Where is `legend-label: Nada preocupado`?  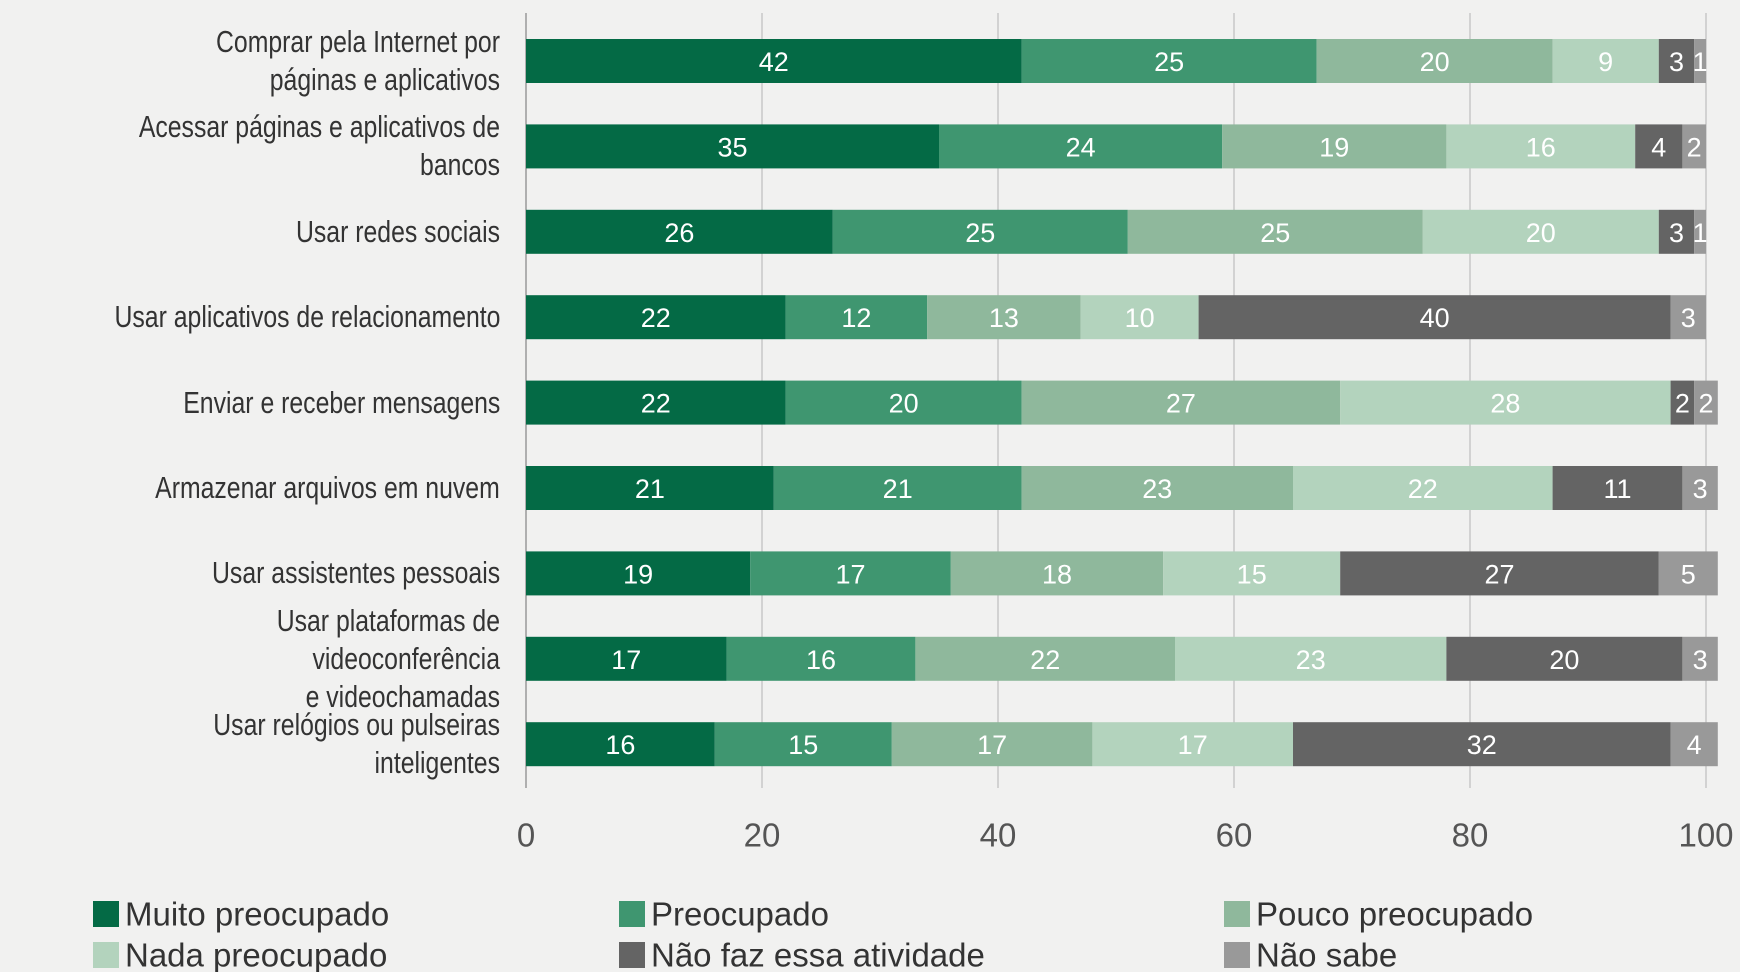 legend-label: Nada preocupado is located at coordinates (256, 954).